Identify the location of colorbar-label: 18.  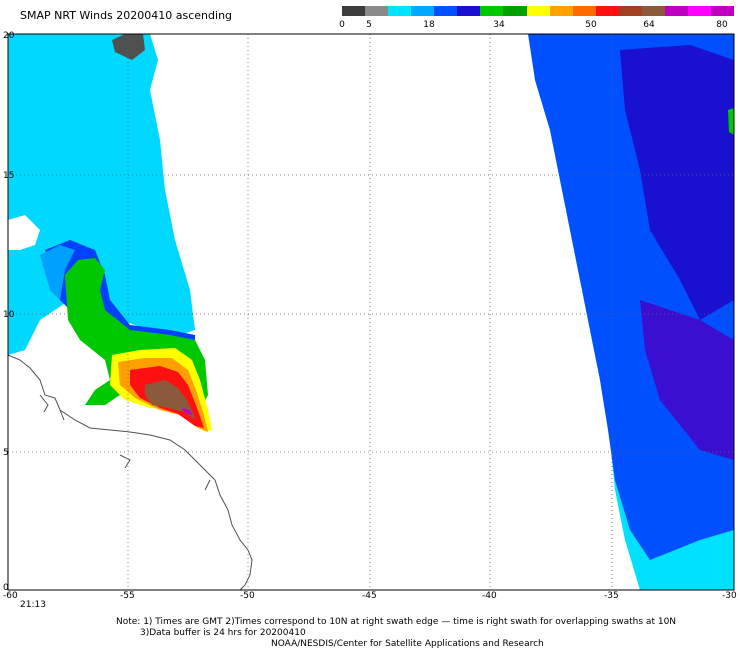
(429, 25).